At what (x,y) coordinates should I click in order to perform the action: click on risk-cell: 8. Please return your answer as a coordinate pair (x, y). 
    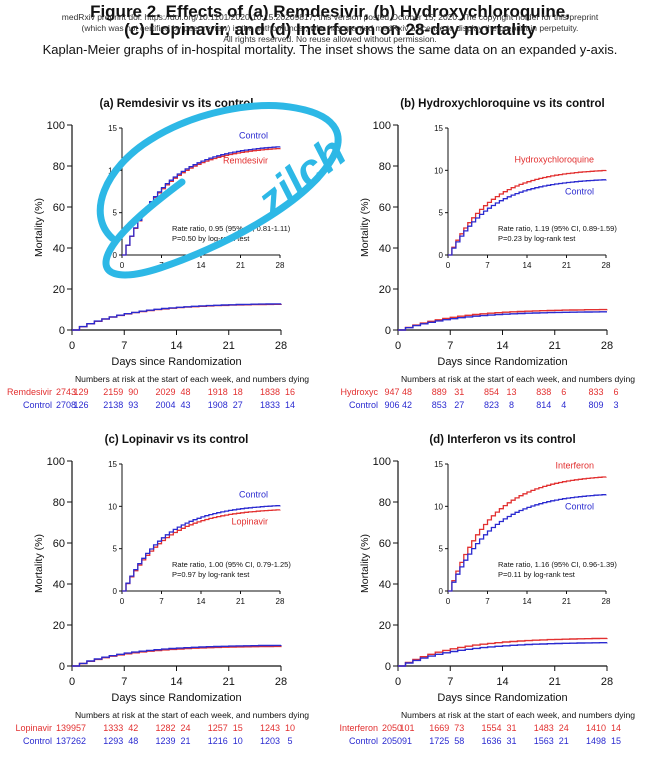
    Looking at the image, I should click on (511, 405).